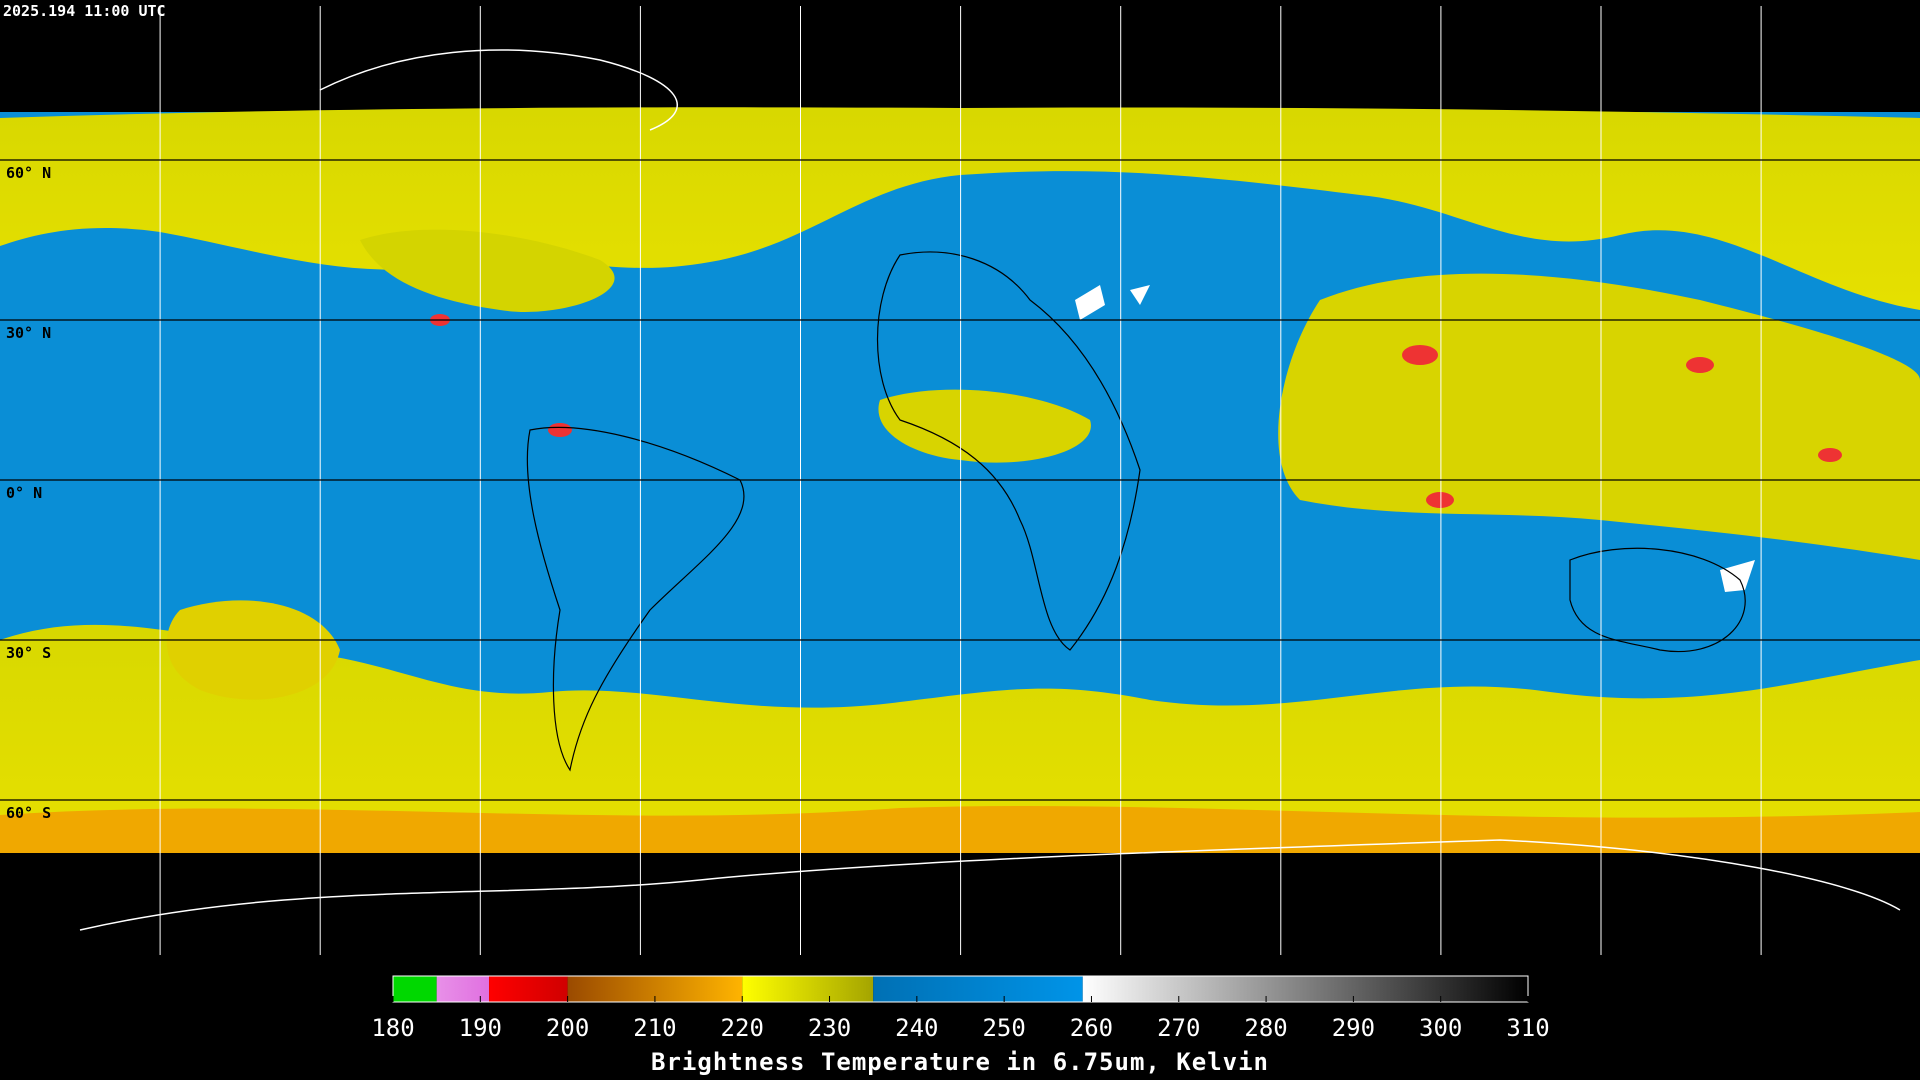 The width and height of the screenshot is (1920, 1080). I want to click on colorbar-tick-label: 270, so click(1178, 1028).